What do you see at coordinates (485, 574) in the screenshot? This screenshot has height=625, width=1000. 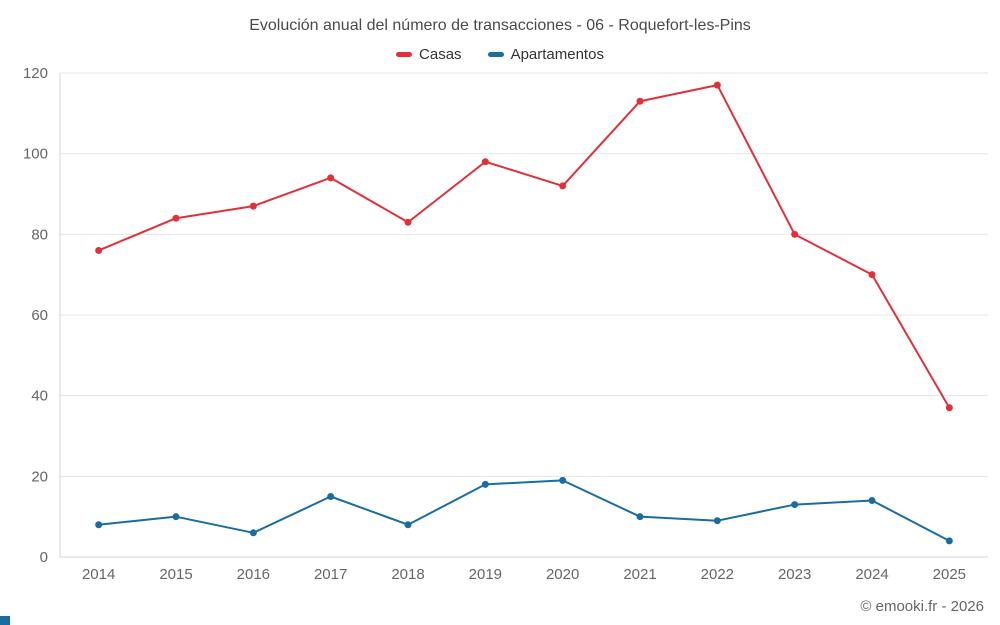 I see `svg-text: 2019` at bounding box center [485, 574].